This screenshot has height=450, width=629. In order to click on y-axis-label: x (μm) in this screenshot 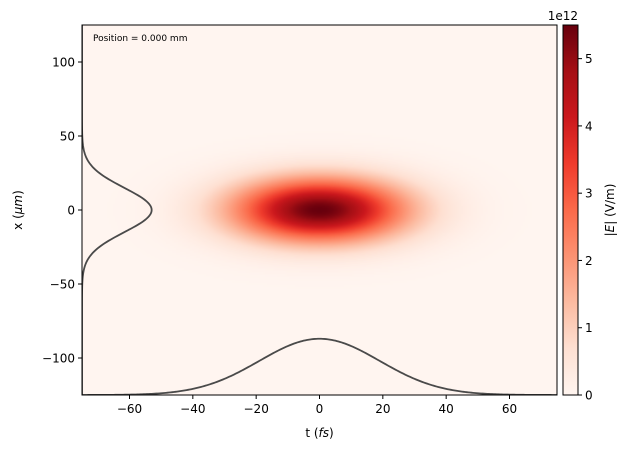, I will do `click(18, 210)`.